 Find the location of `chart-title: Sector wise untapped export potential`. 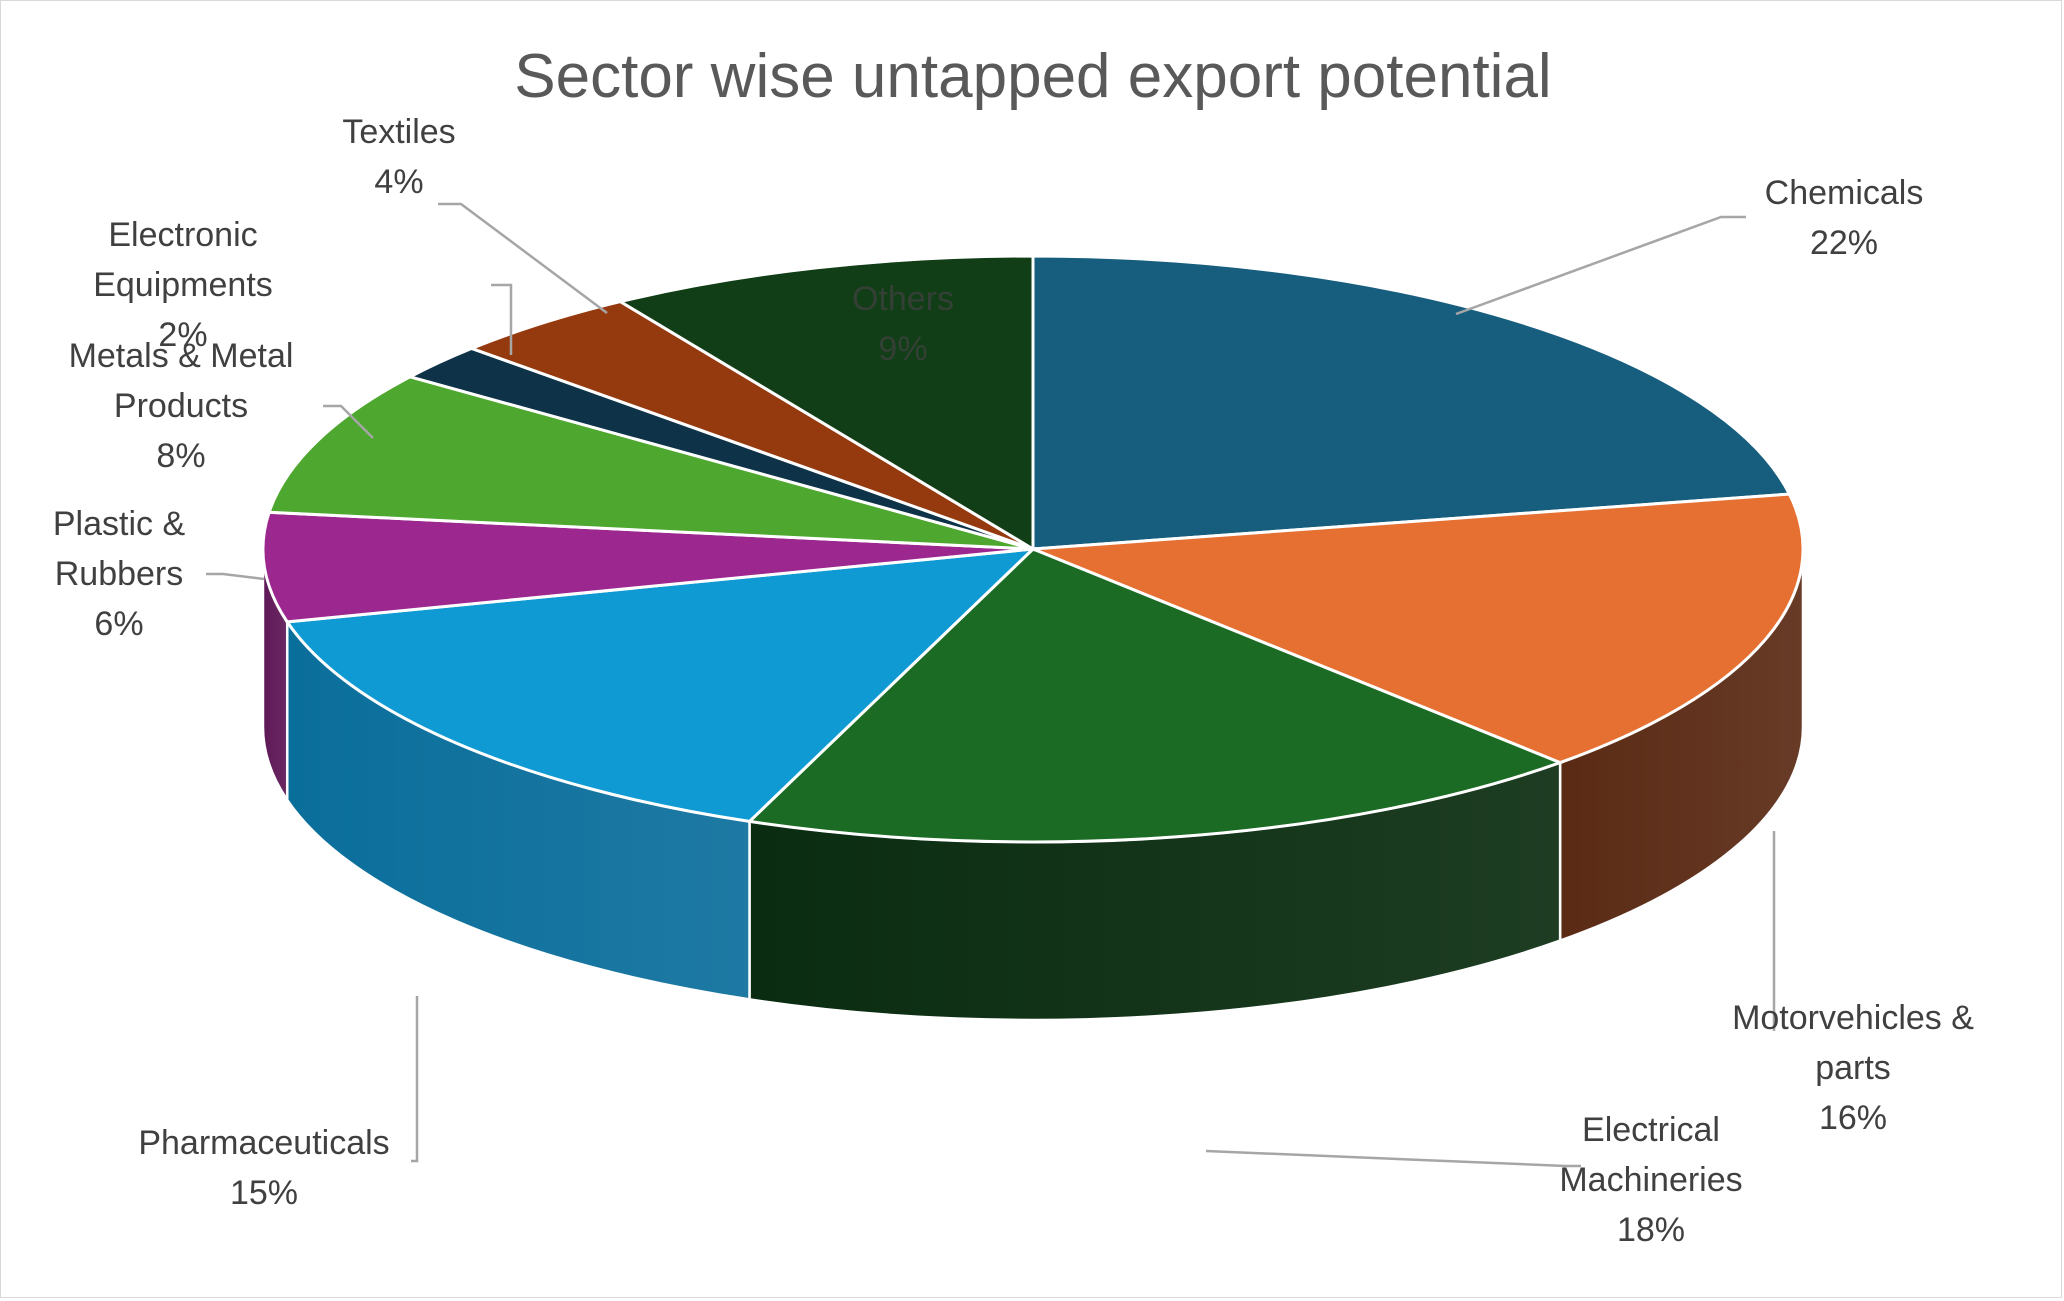

chart-title: Sector wise untapped export potential is located at coordinates (1032, 76).